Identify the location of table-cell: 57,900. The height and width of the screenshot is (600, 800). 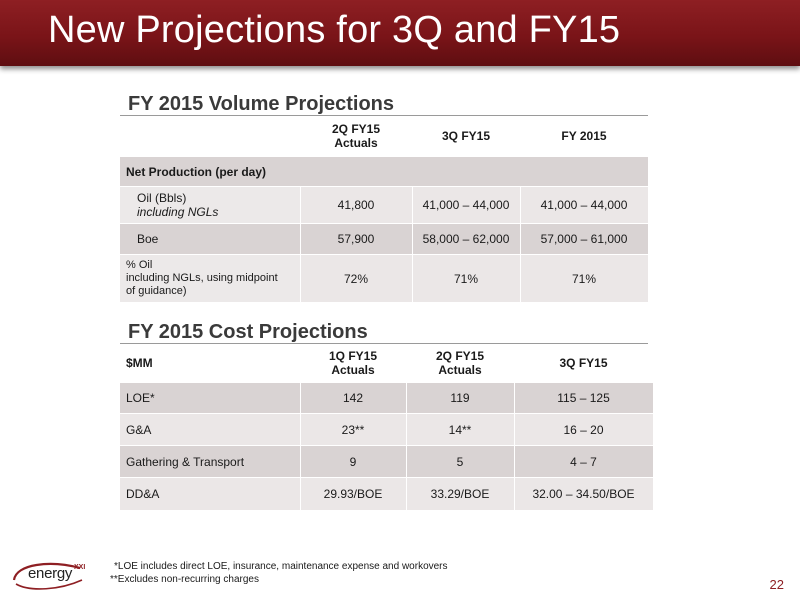
(356, 239).